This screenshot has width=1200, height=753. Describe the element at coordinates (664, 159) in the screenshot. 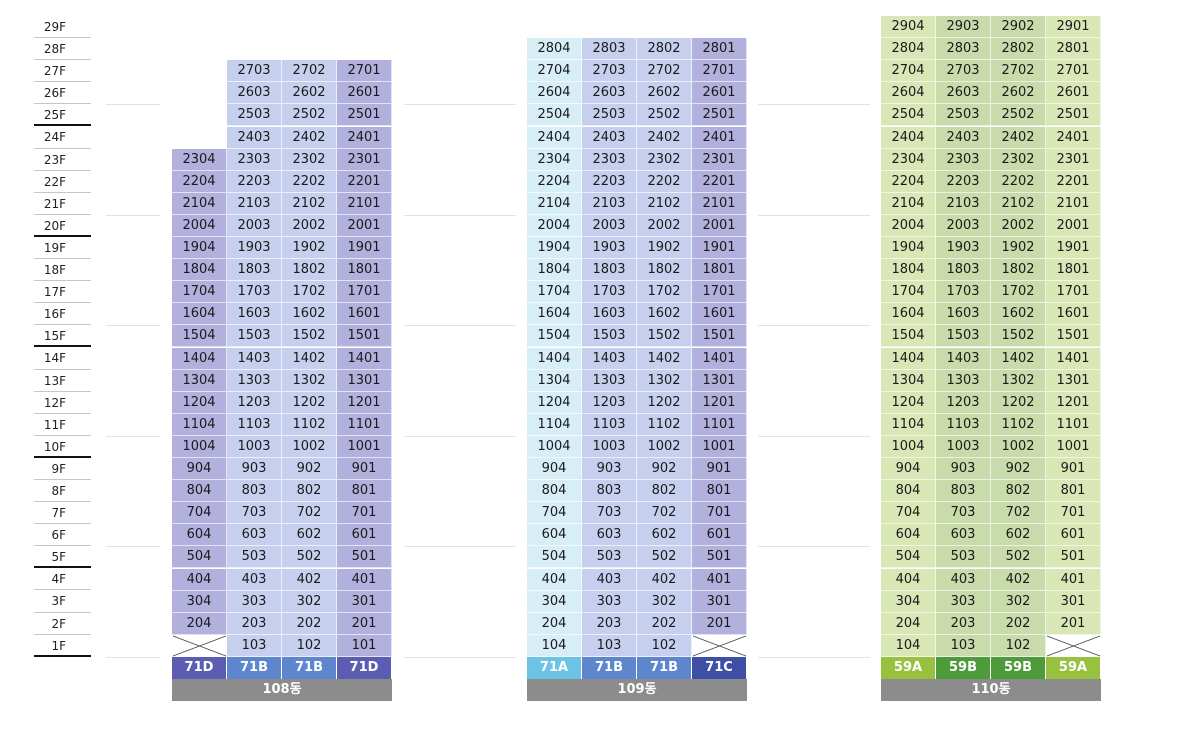

I see `unit-cell: 2302` at that location.